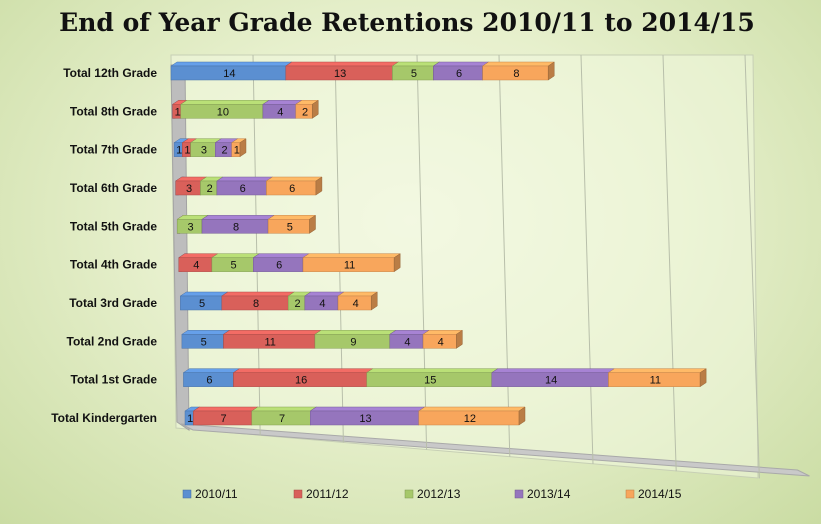 The image size is (821, 524). I want to click on bar-segment-2014-15: 4, so click(358, 301).